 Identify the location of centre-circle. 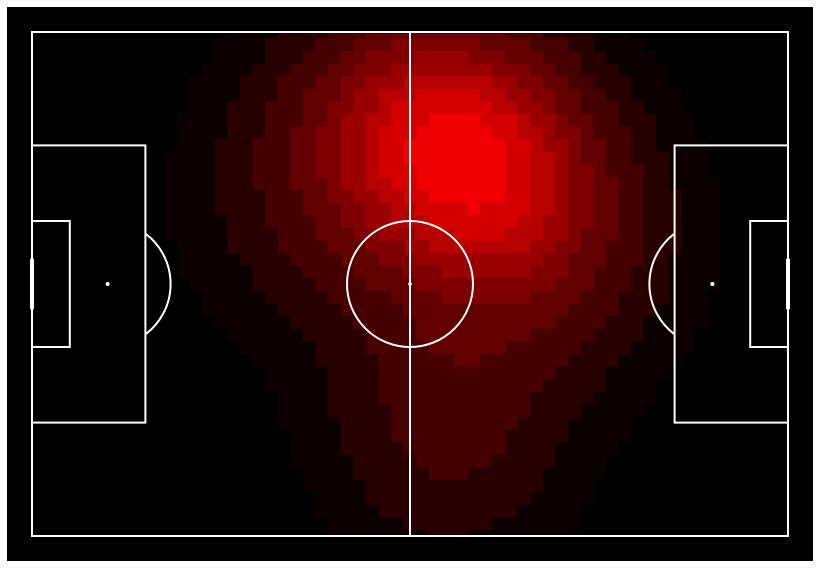
(410, 284).